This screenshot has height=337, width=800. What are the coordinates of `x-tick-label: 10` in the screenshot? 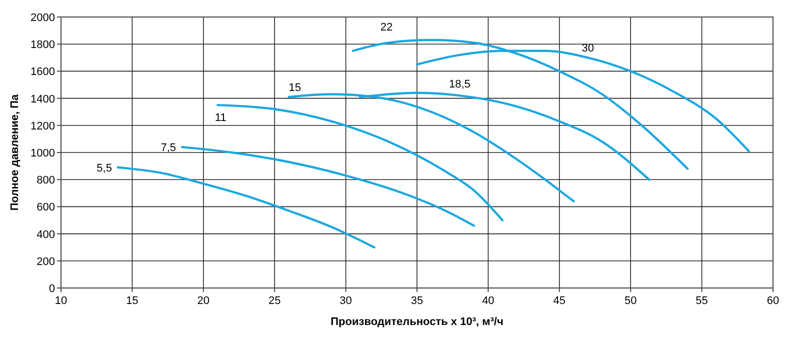 It's located at (61, 301).